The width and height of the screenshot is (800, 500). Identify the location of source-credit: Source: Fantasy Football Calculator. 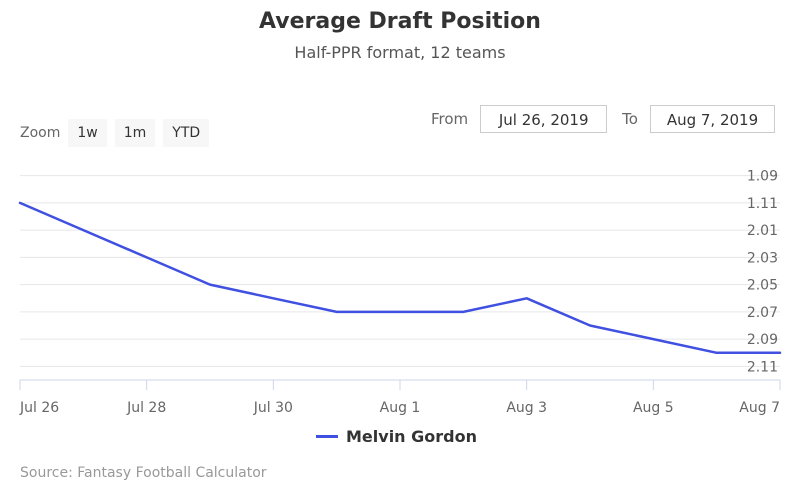
(143, 473).